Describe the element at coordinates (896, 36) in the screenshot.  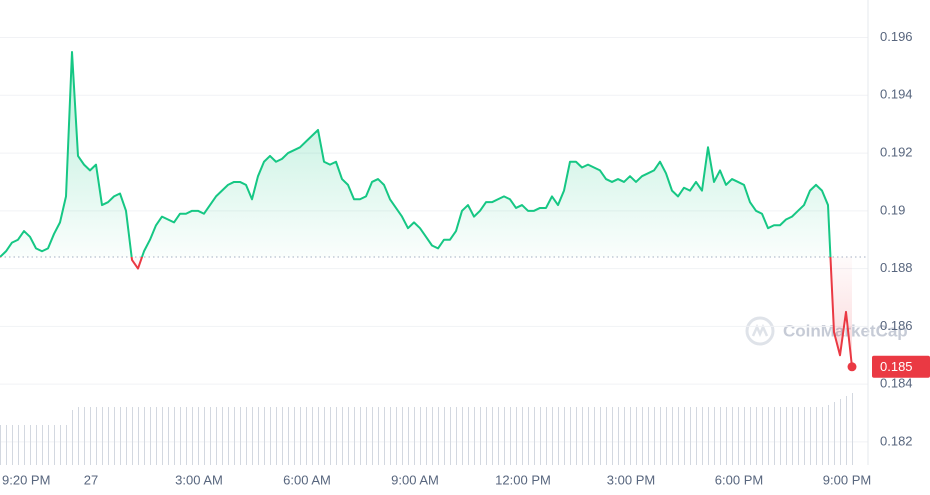
I see `y-tick-label: 0.196` at that location.